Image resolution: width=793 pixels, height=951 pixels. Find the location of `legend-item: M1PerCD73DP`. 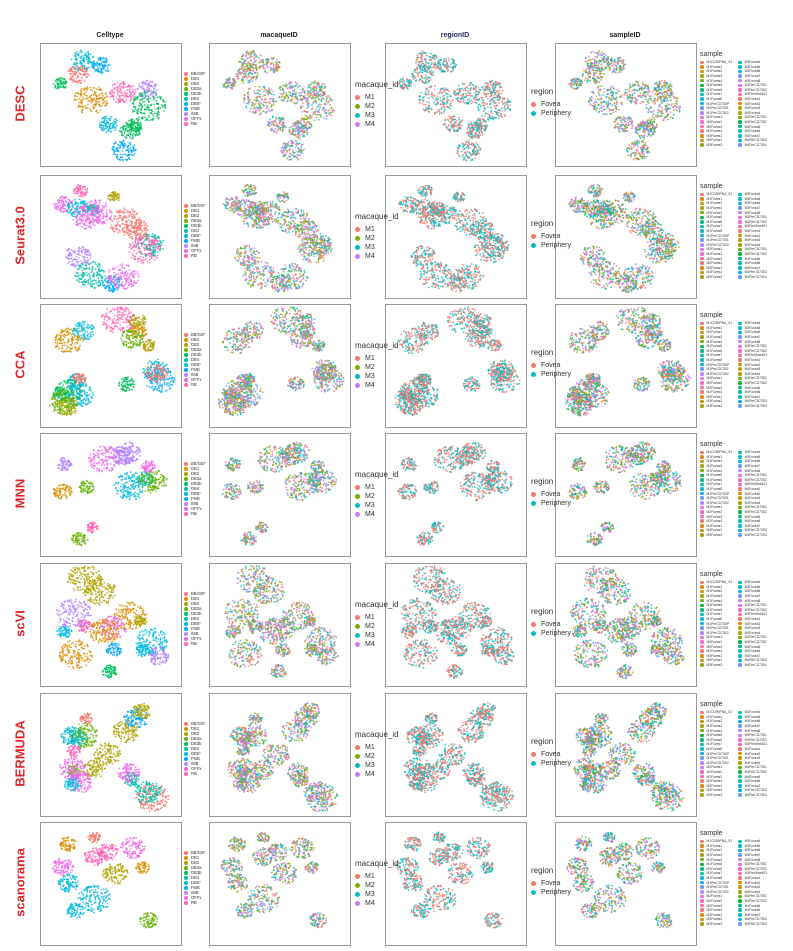

legend-item: M1PerCD73DP is located at coordinates (716, 364).